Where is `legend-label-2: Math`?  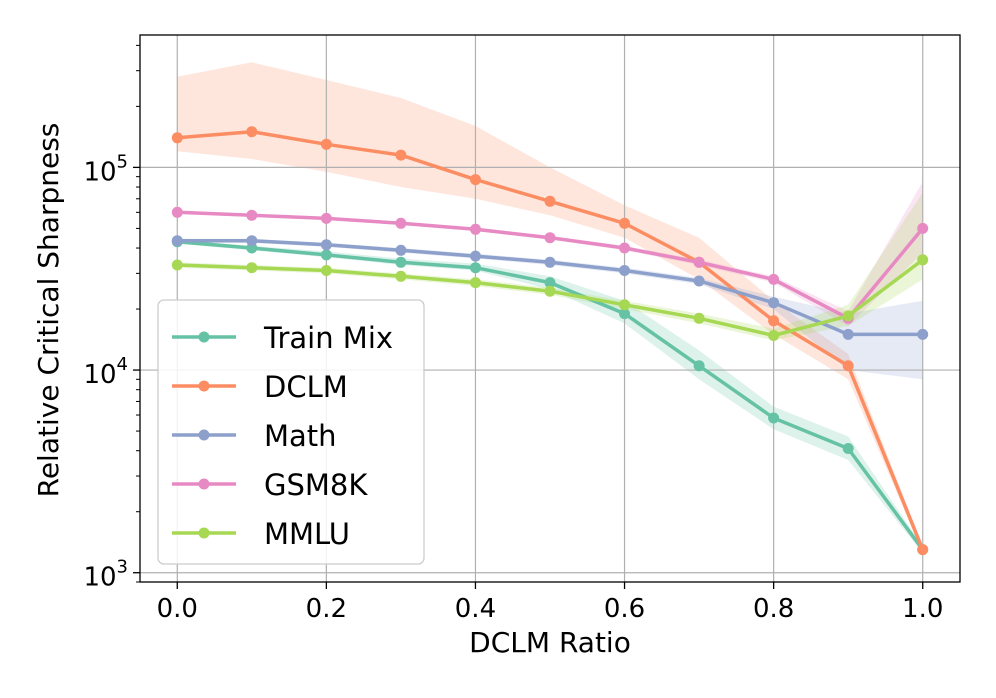 legend-label-2: Math is located at coordinates (300, 436).